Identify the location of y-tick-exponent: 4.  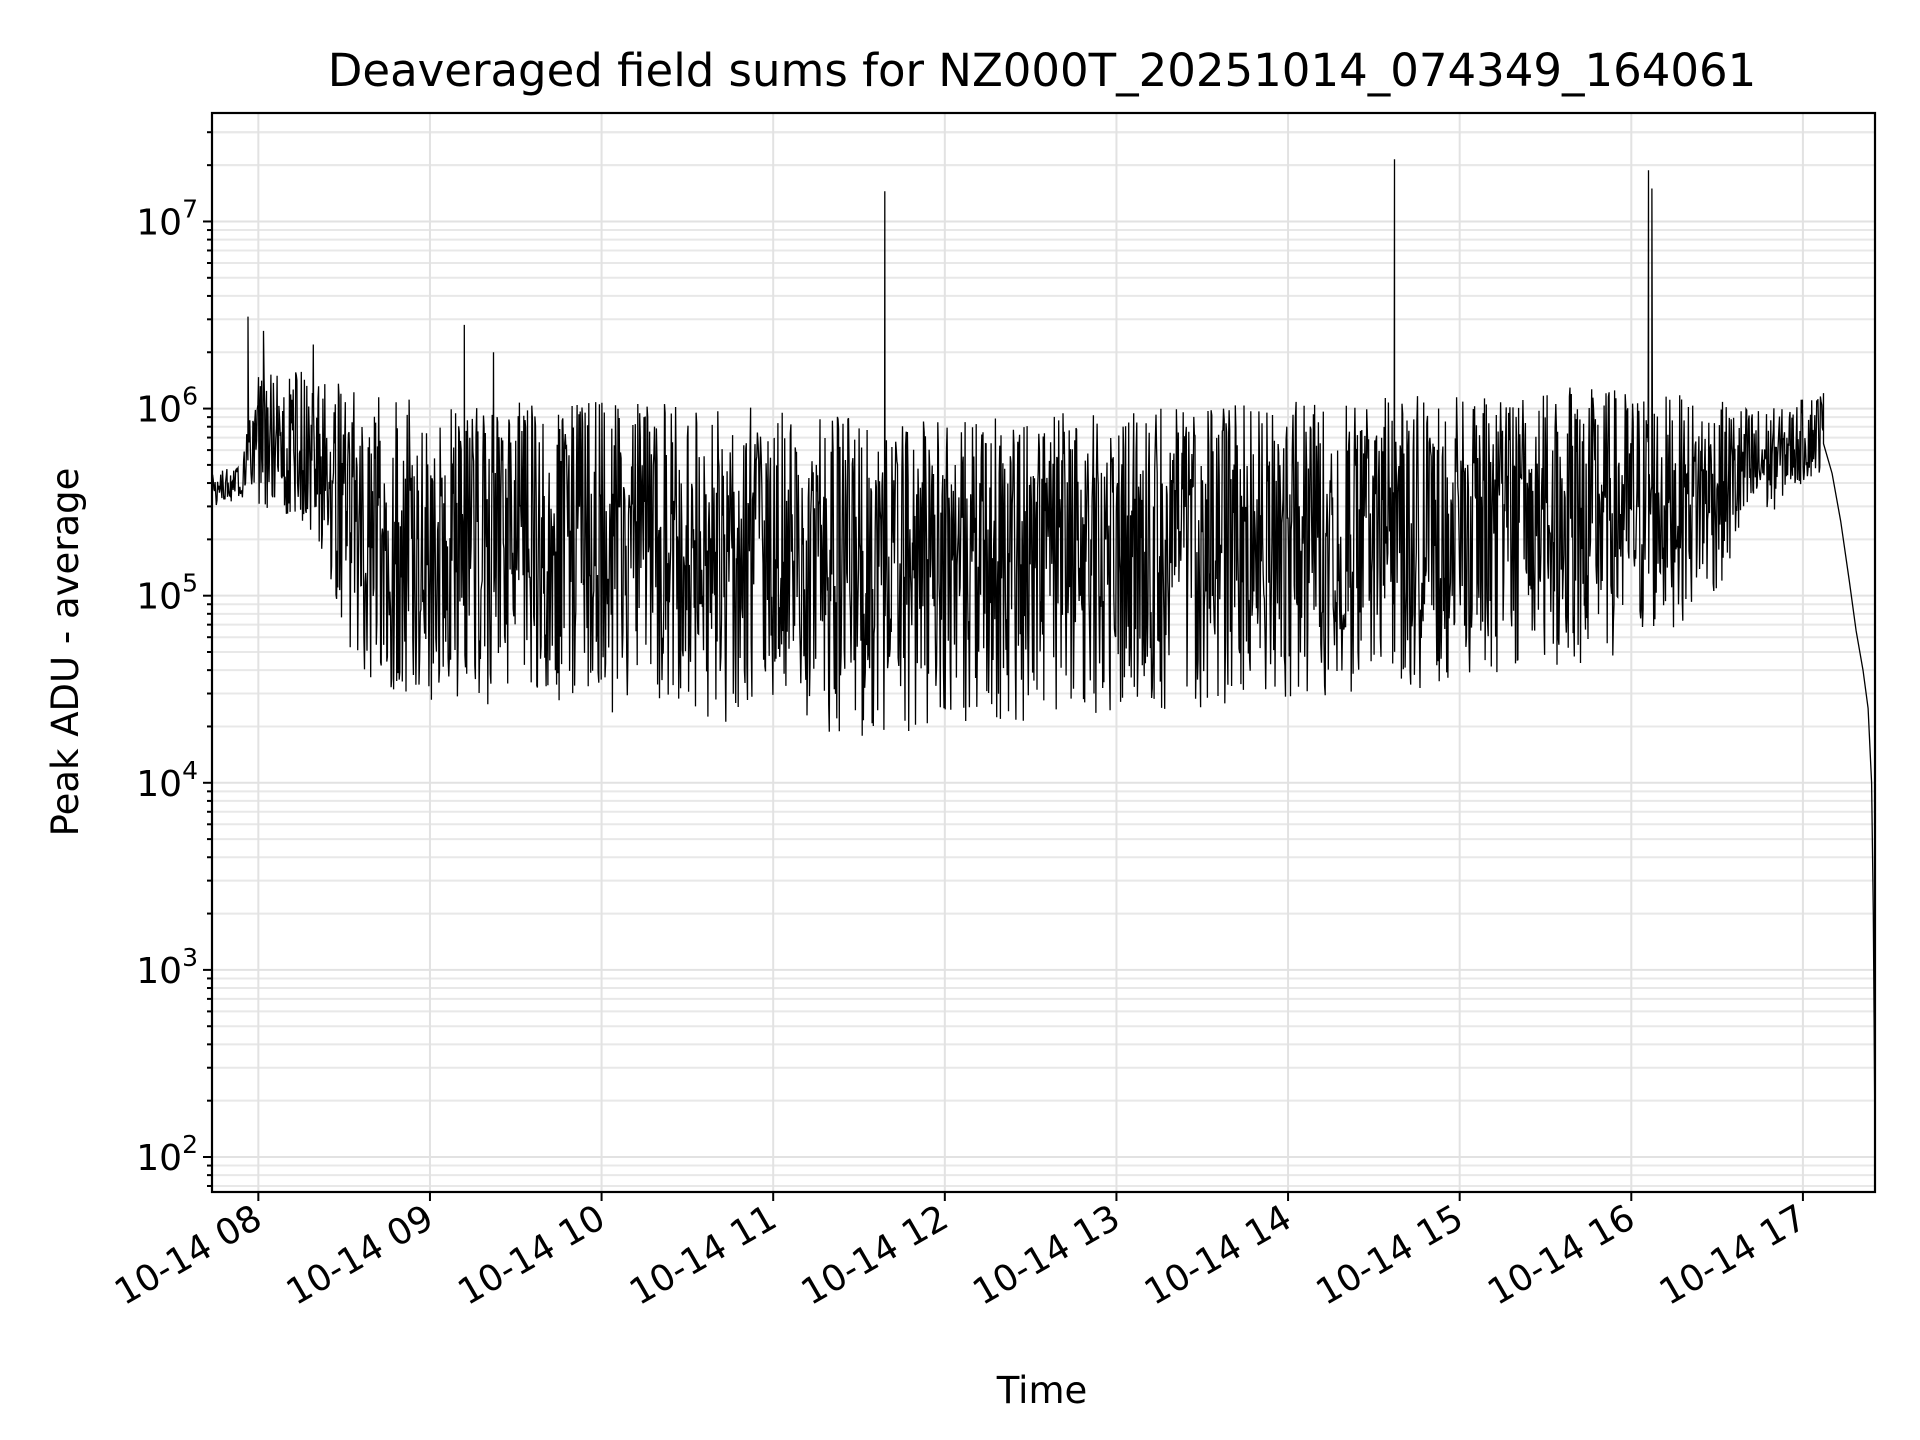
(190, 770).